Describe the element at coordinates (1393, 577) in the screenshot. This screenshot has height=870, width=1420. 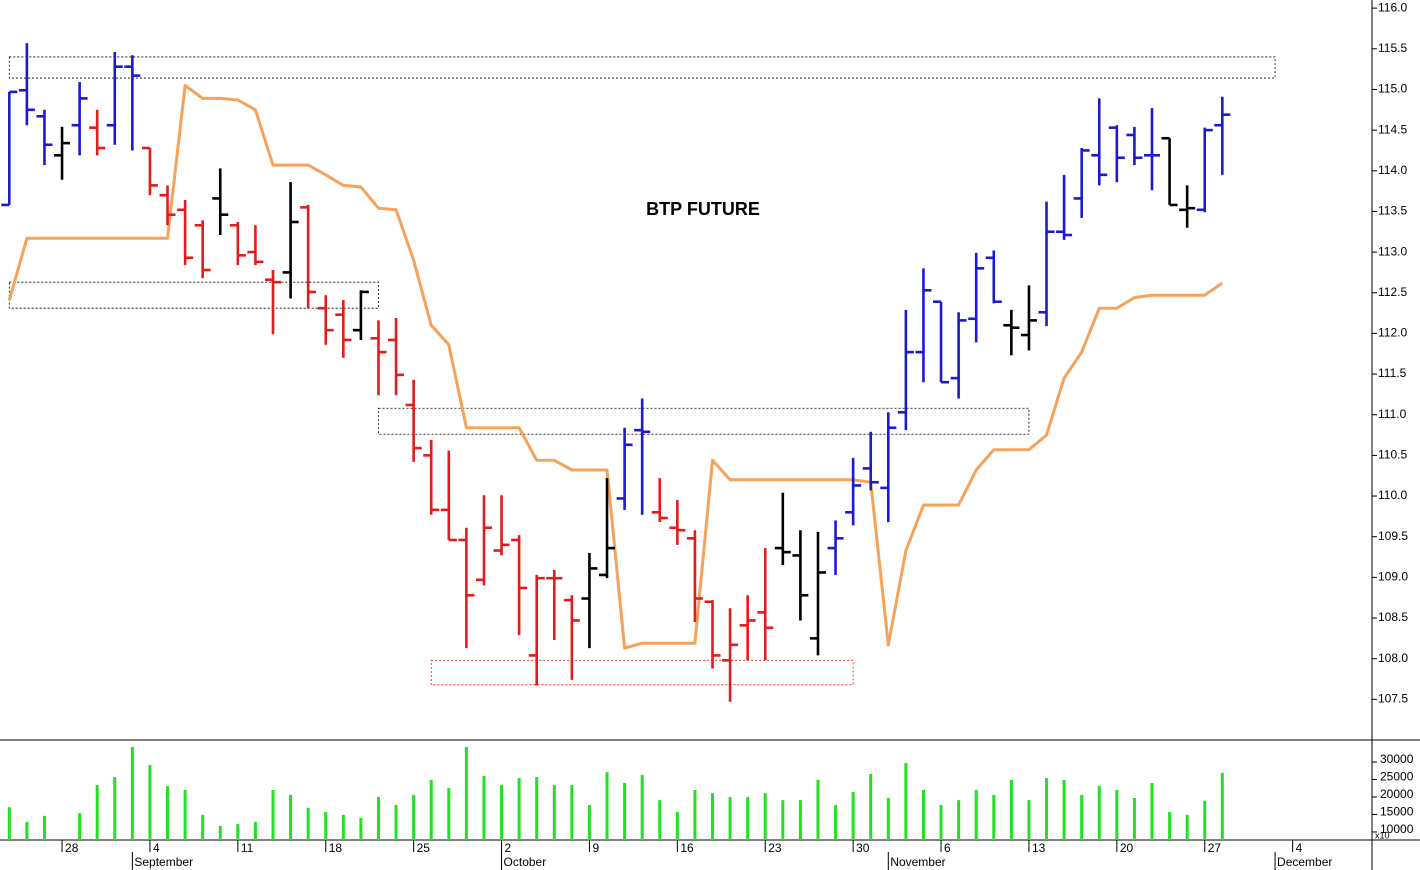
I see `y-tick-label: 109.0` at that location.